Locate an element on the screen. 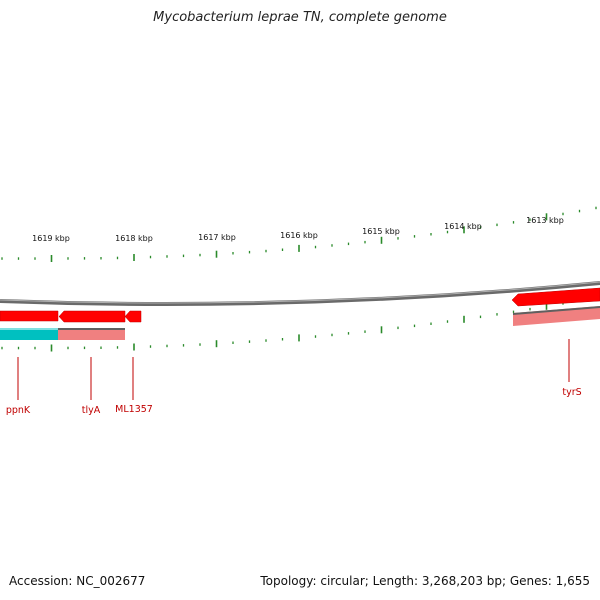 The image size is (600, 600). tick-label-1616: 1616 kbp is located at coordinates (299, 235).